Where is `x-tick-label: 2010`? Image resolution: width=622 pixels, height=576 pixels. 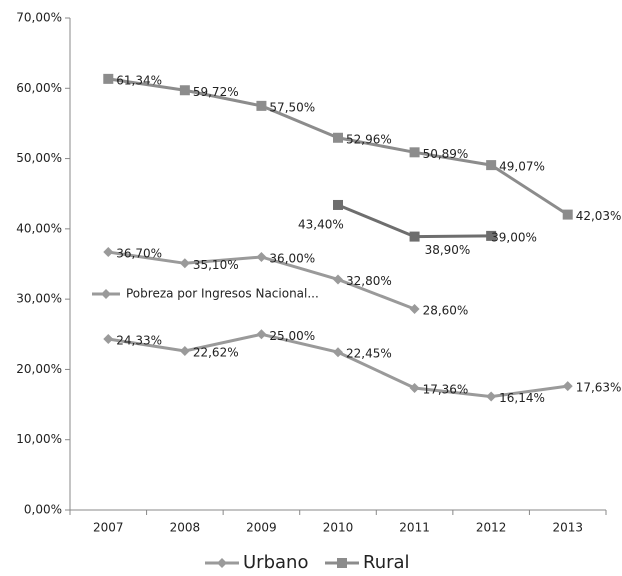 x-tick-label: 2010 is located at coordinates (338, 528).